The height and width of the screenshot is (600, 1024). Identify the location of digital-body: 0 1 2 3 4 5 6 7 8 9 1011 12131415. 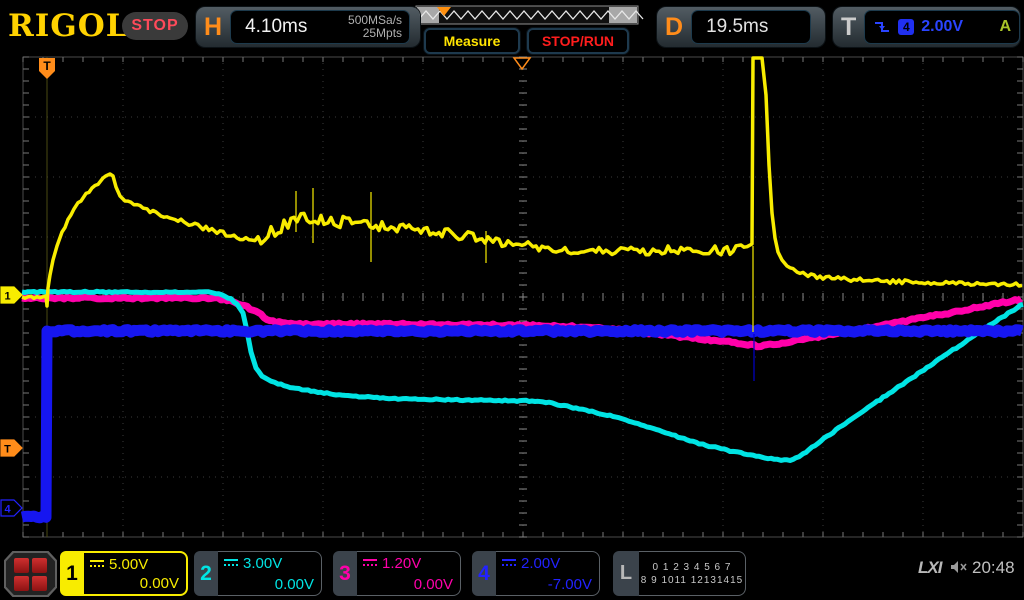
(692, 573).